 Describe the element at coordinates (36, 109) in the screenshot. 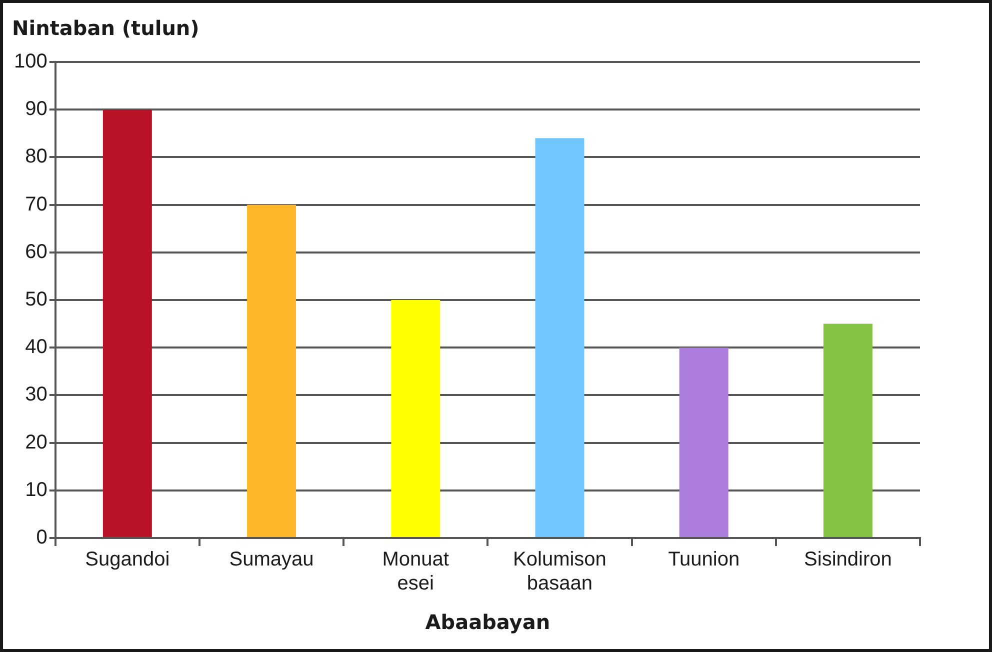

I see `y-tick-label: 90` at that location.